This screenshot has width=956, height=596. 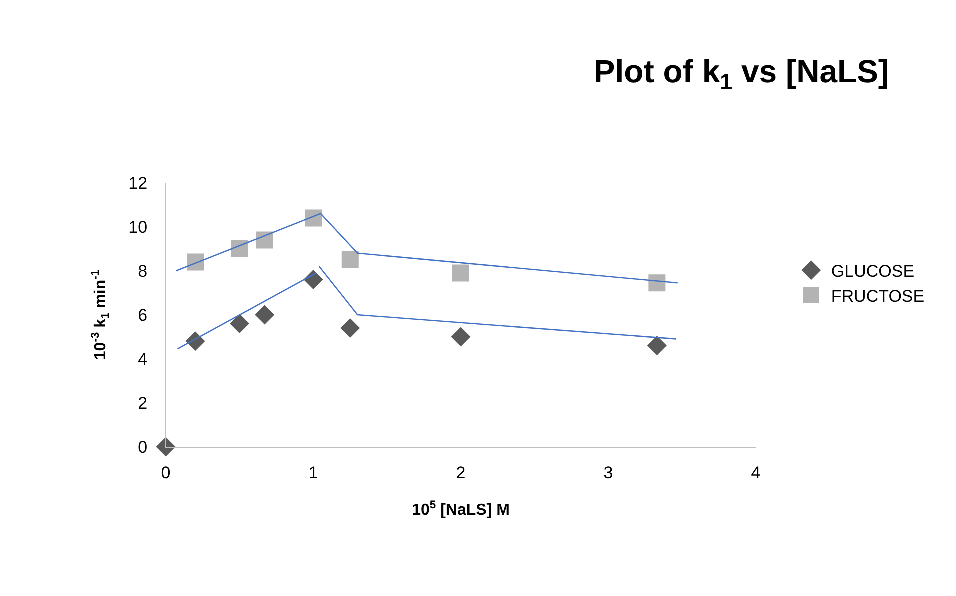 I want to click on y-tick-label: 6, so click(x=143, y=315).